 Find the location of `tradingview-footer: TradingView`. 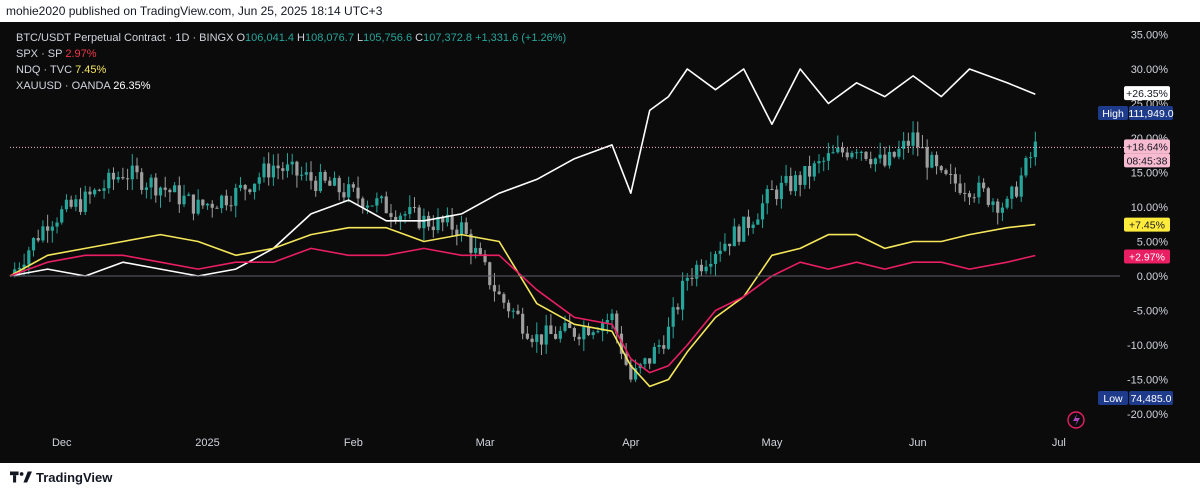

tradingview-footer: TradingView is located at coordinates (600, 477).